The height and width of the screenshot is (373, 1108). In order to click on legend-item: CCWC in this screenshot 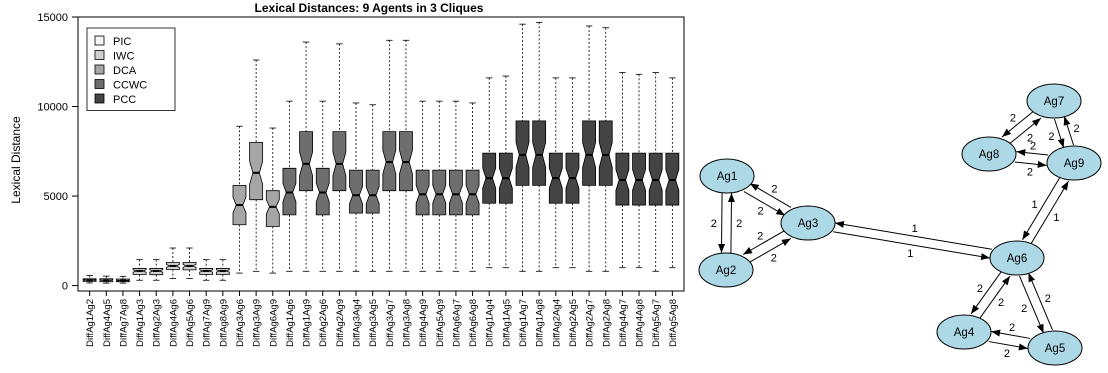, I will do `click(120, 85)`.